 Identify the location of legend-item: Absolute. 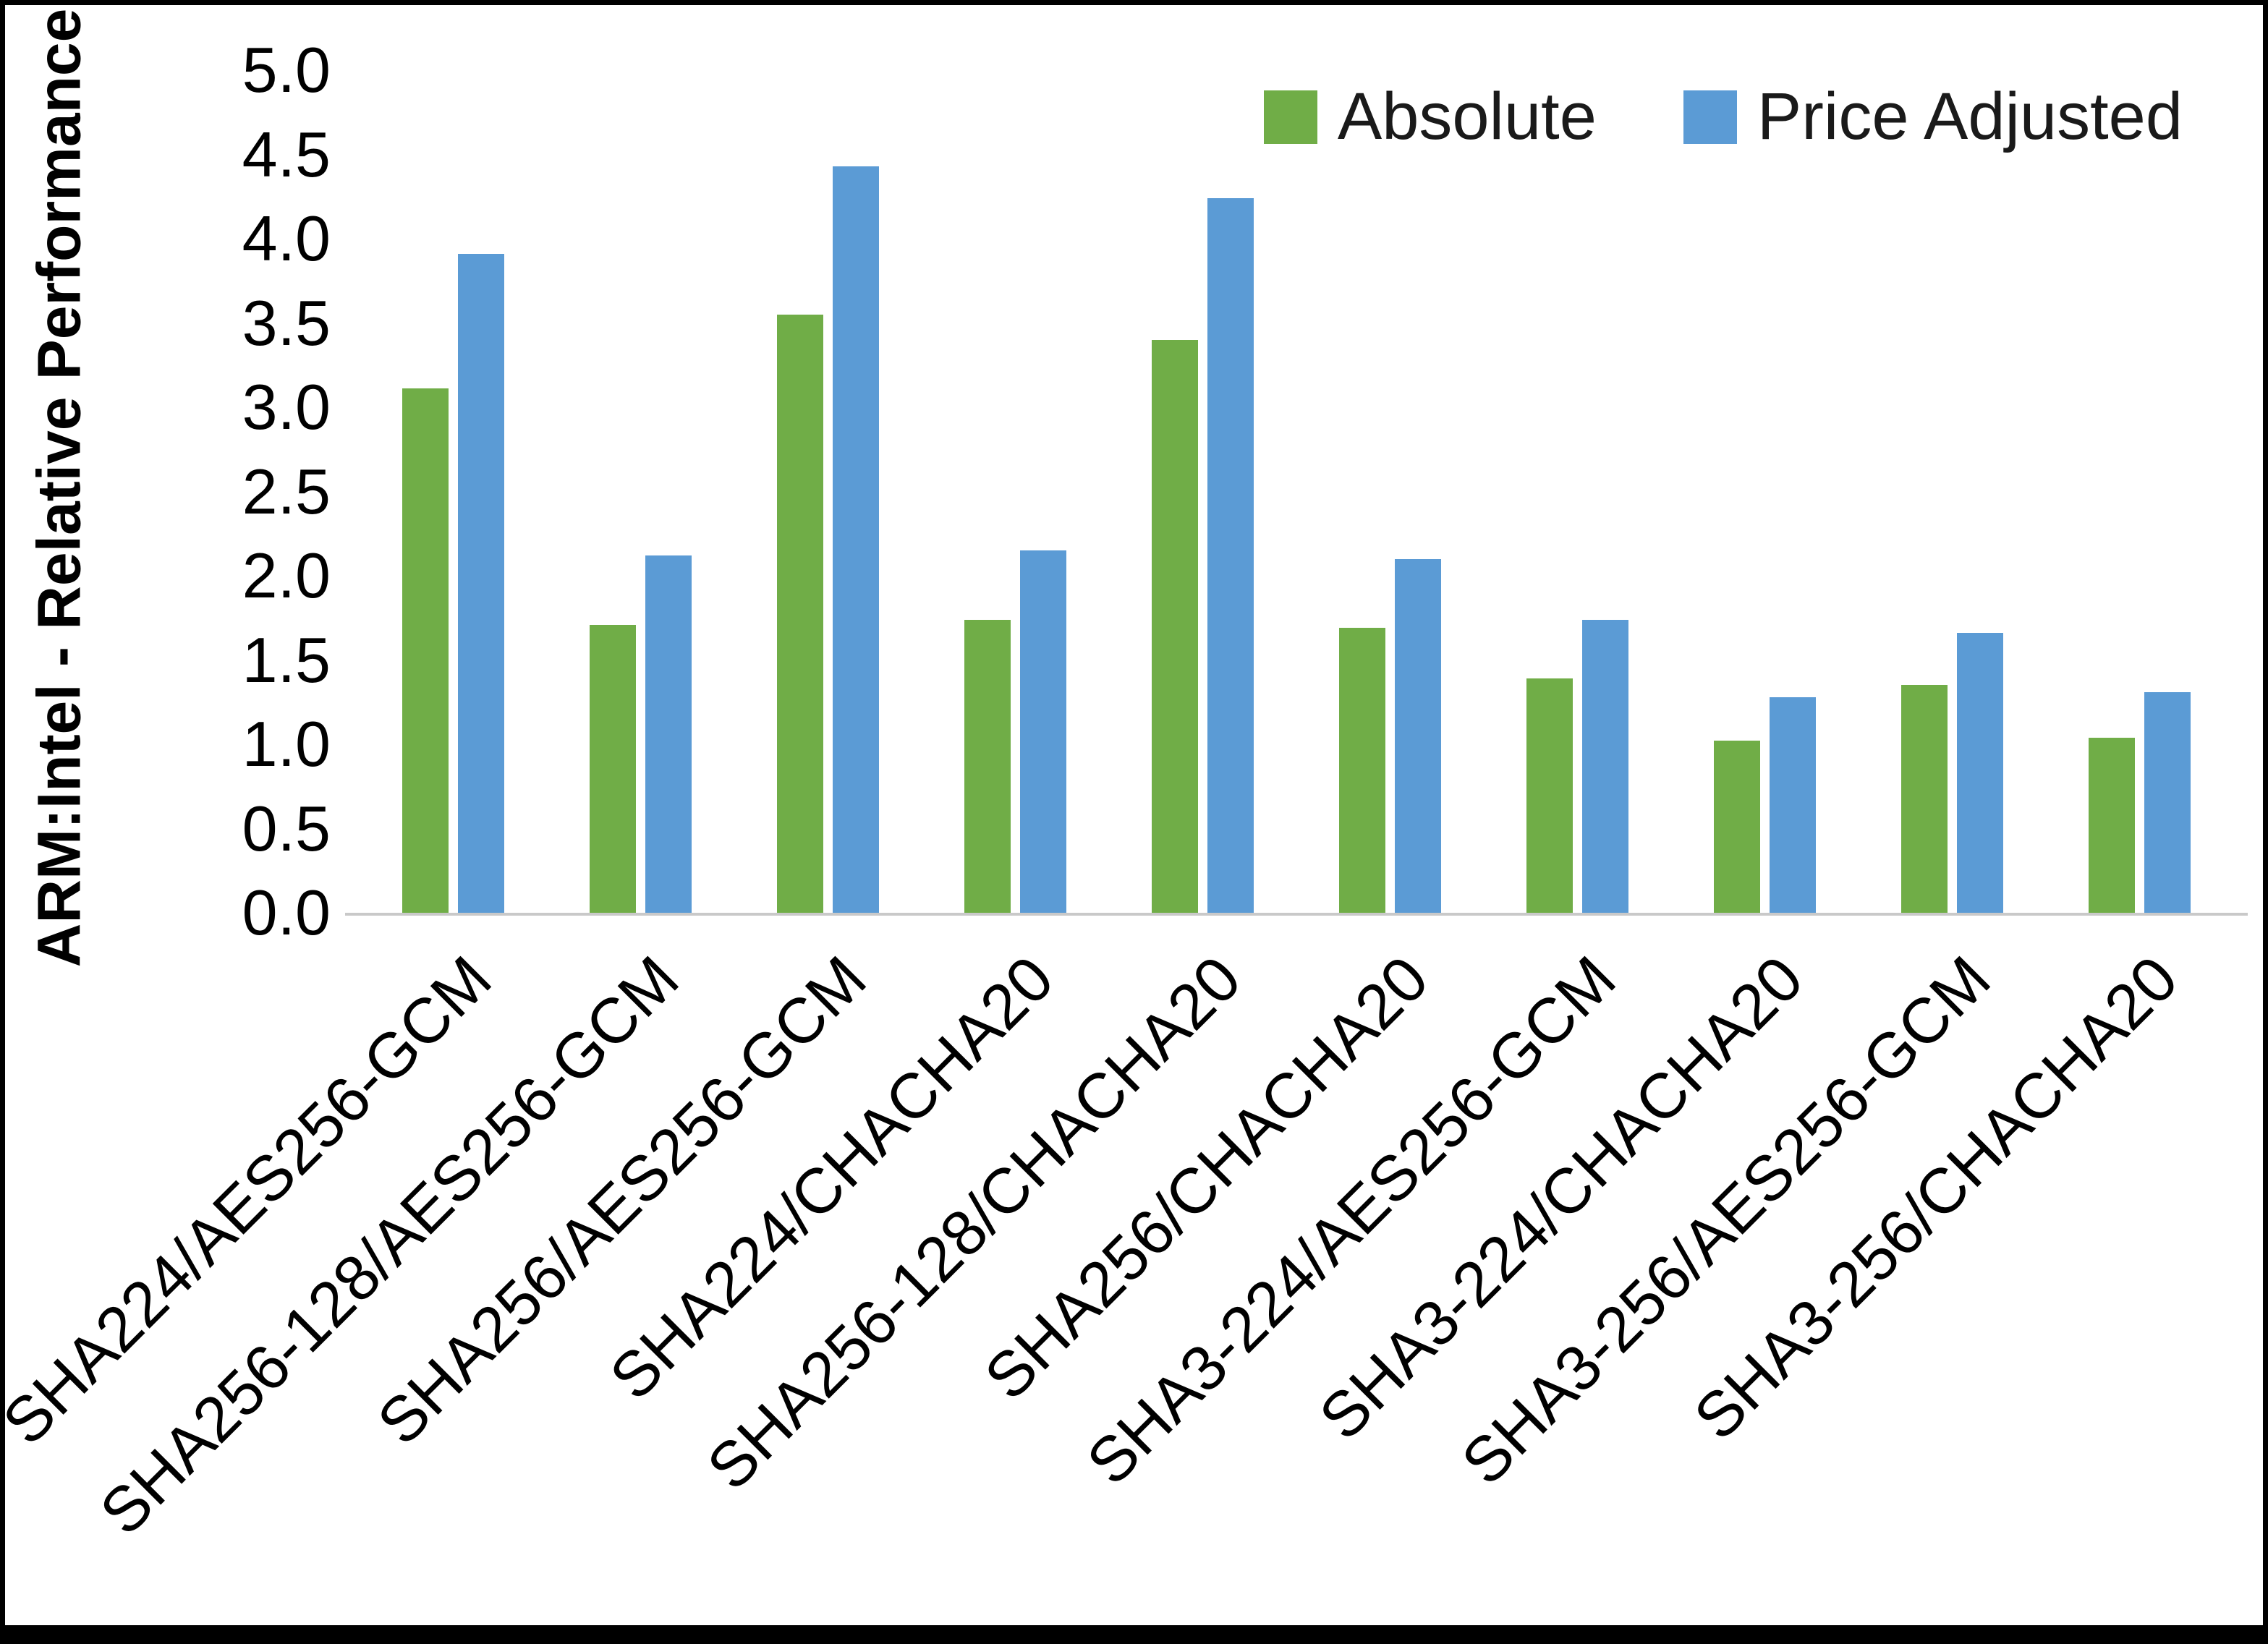
(1430, 117).